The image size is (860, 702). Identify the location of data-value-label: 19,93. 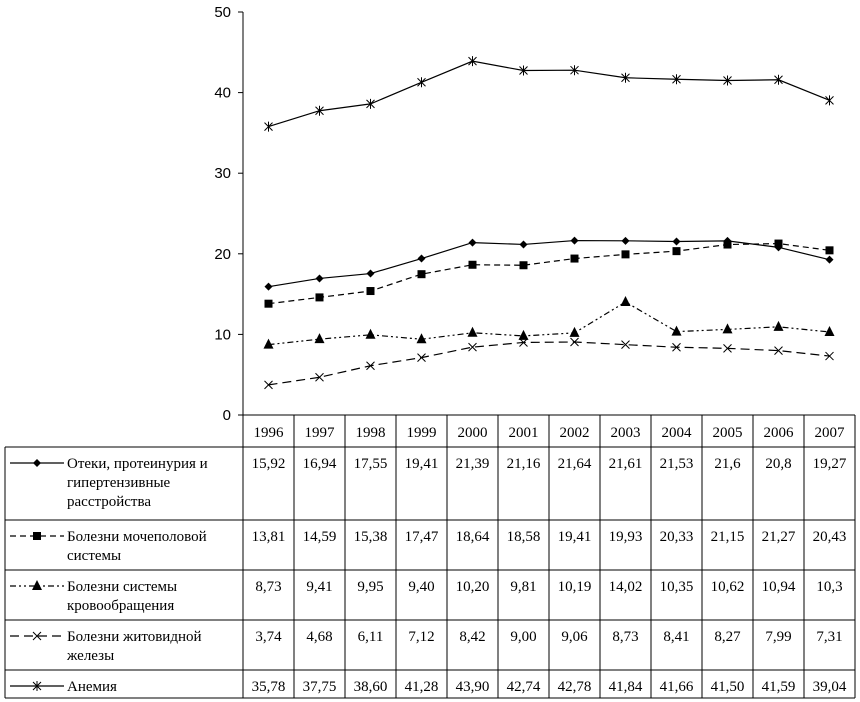
(626, 537).